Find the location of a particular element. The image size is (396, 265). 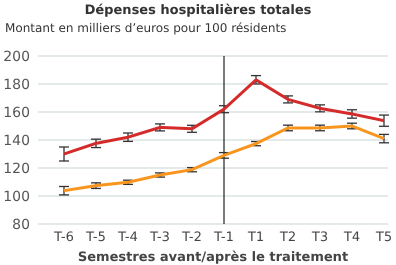

x-tick-label: T2 is located at coordinates (287, 238).